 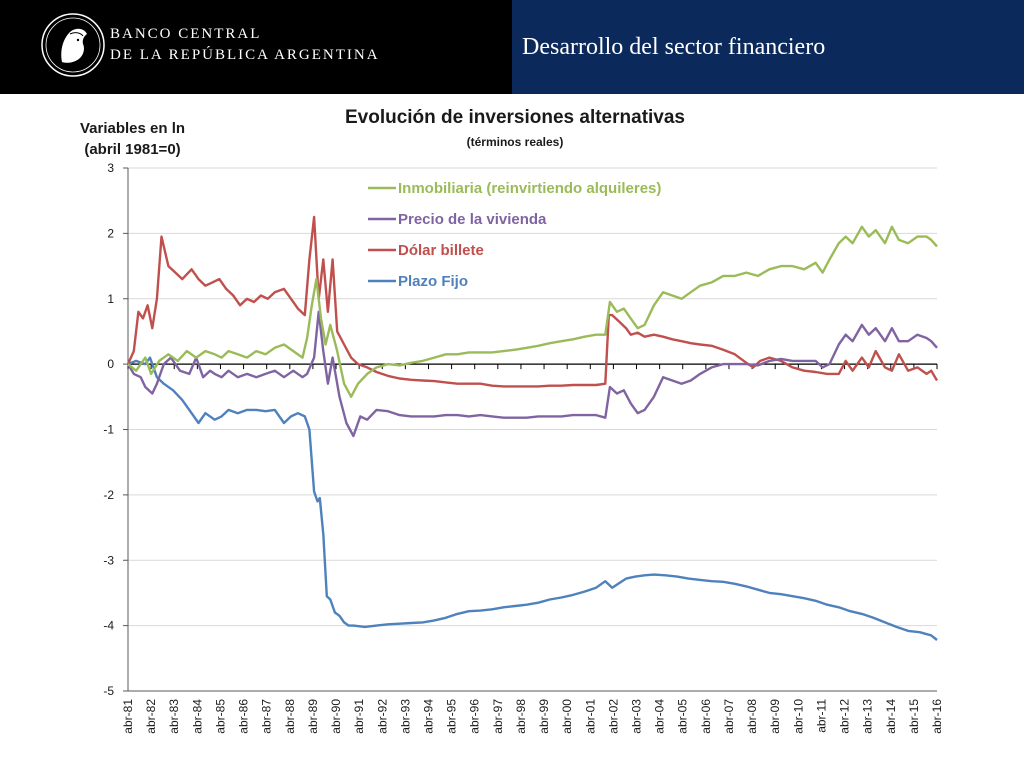 I want to click on x-tick-label: abr-86, so click(x=244, y=716).